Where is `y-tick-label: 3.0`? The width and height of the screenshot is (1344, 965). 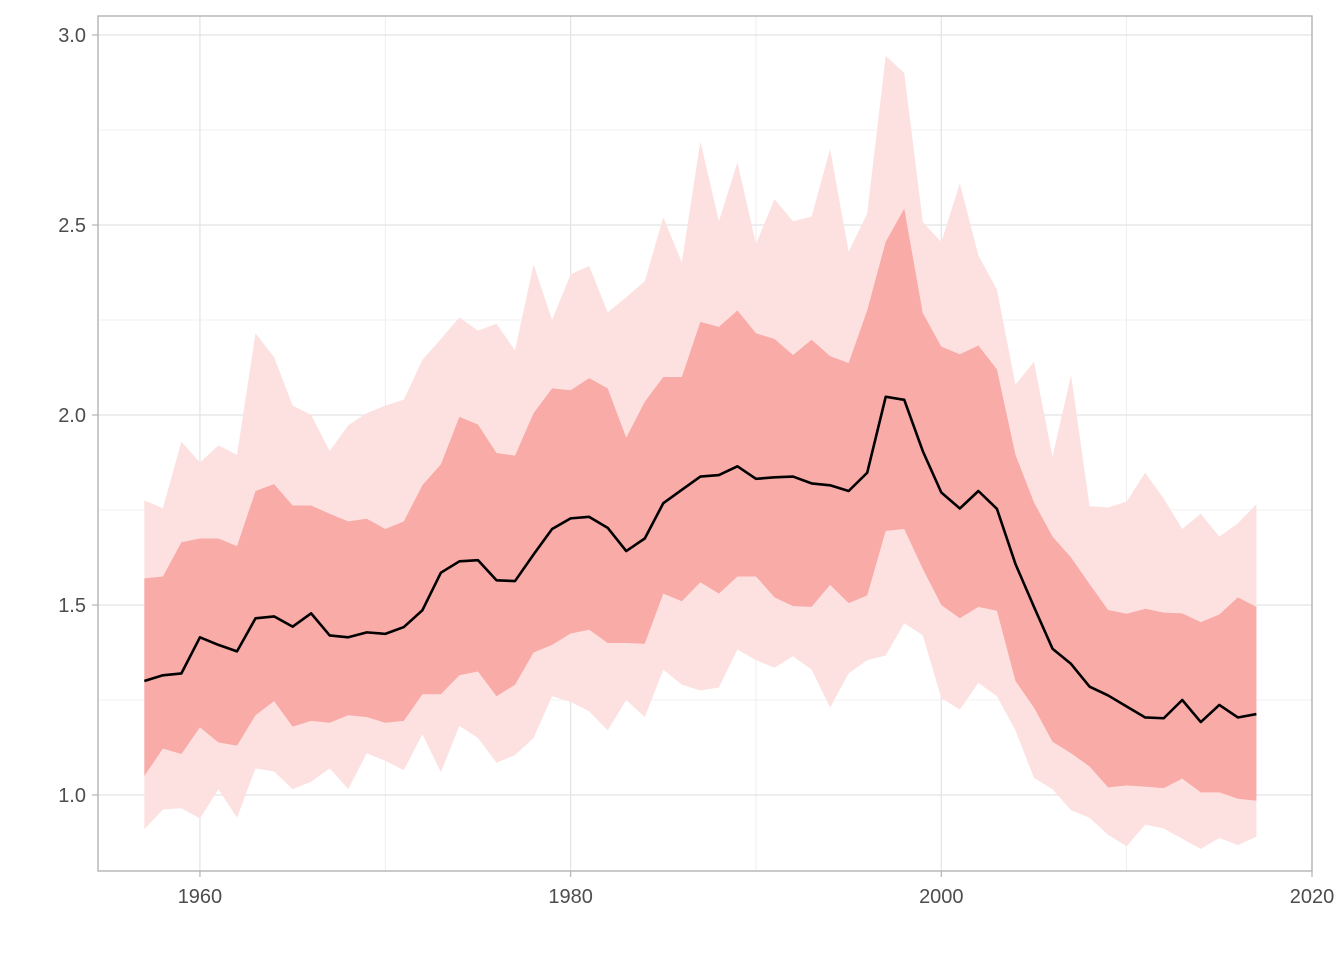
y-tick-label: 3.0 is located at coordinates (72, 36).